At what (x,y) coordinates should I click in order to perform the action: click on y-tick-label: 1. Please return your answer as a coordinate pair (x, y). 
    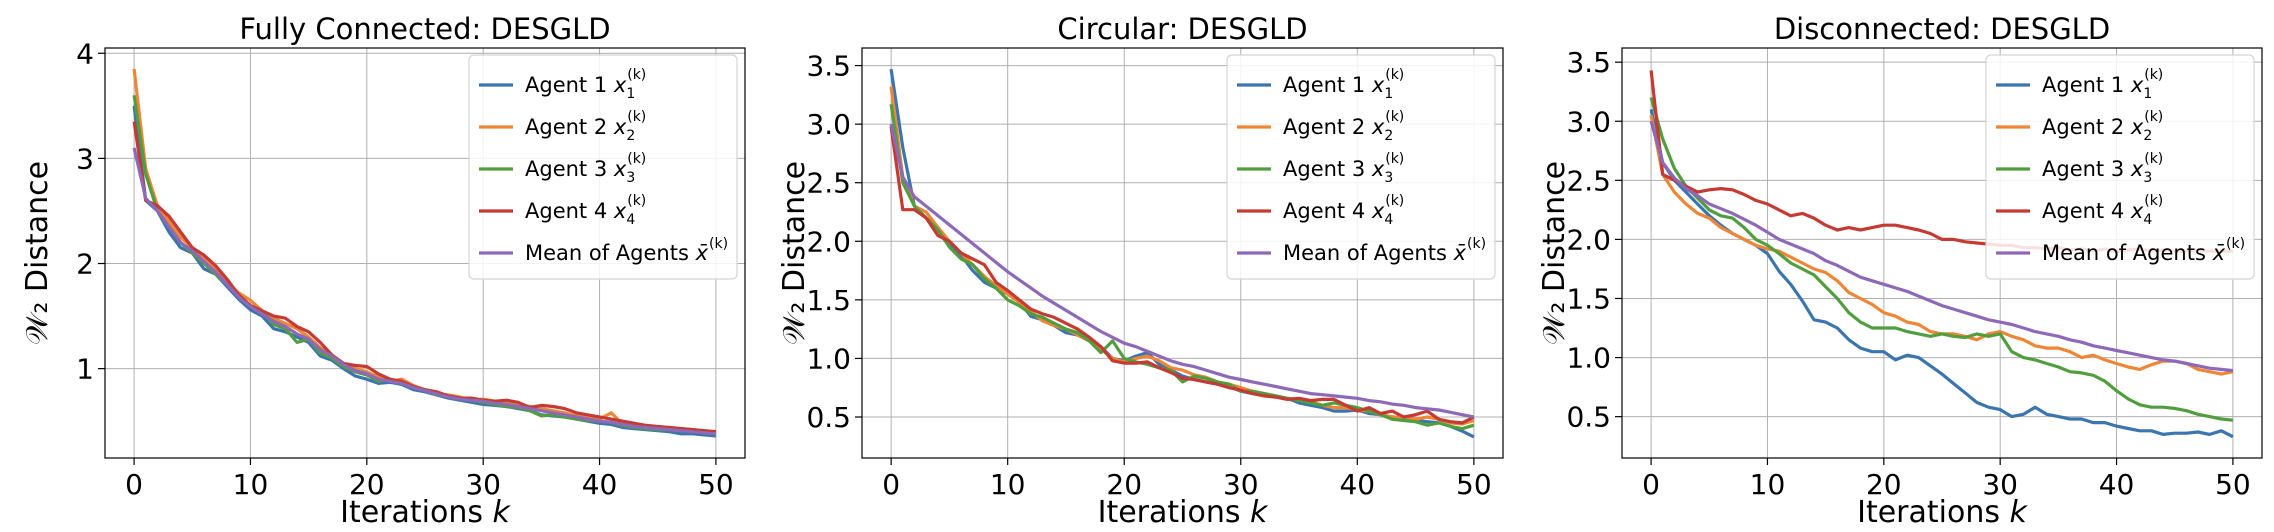
    Looking at the image, I should click on (85, 369).